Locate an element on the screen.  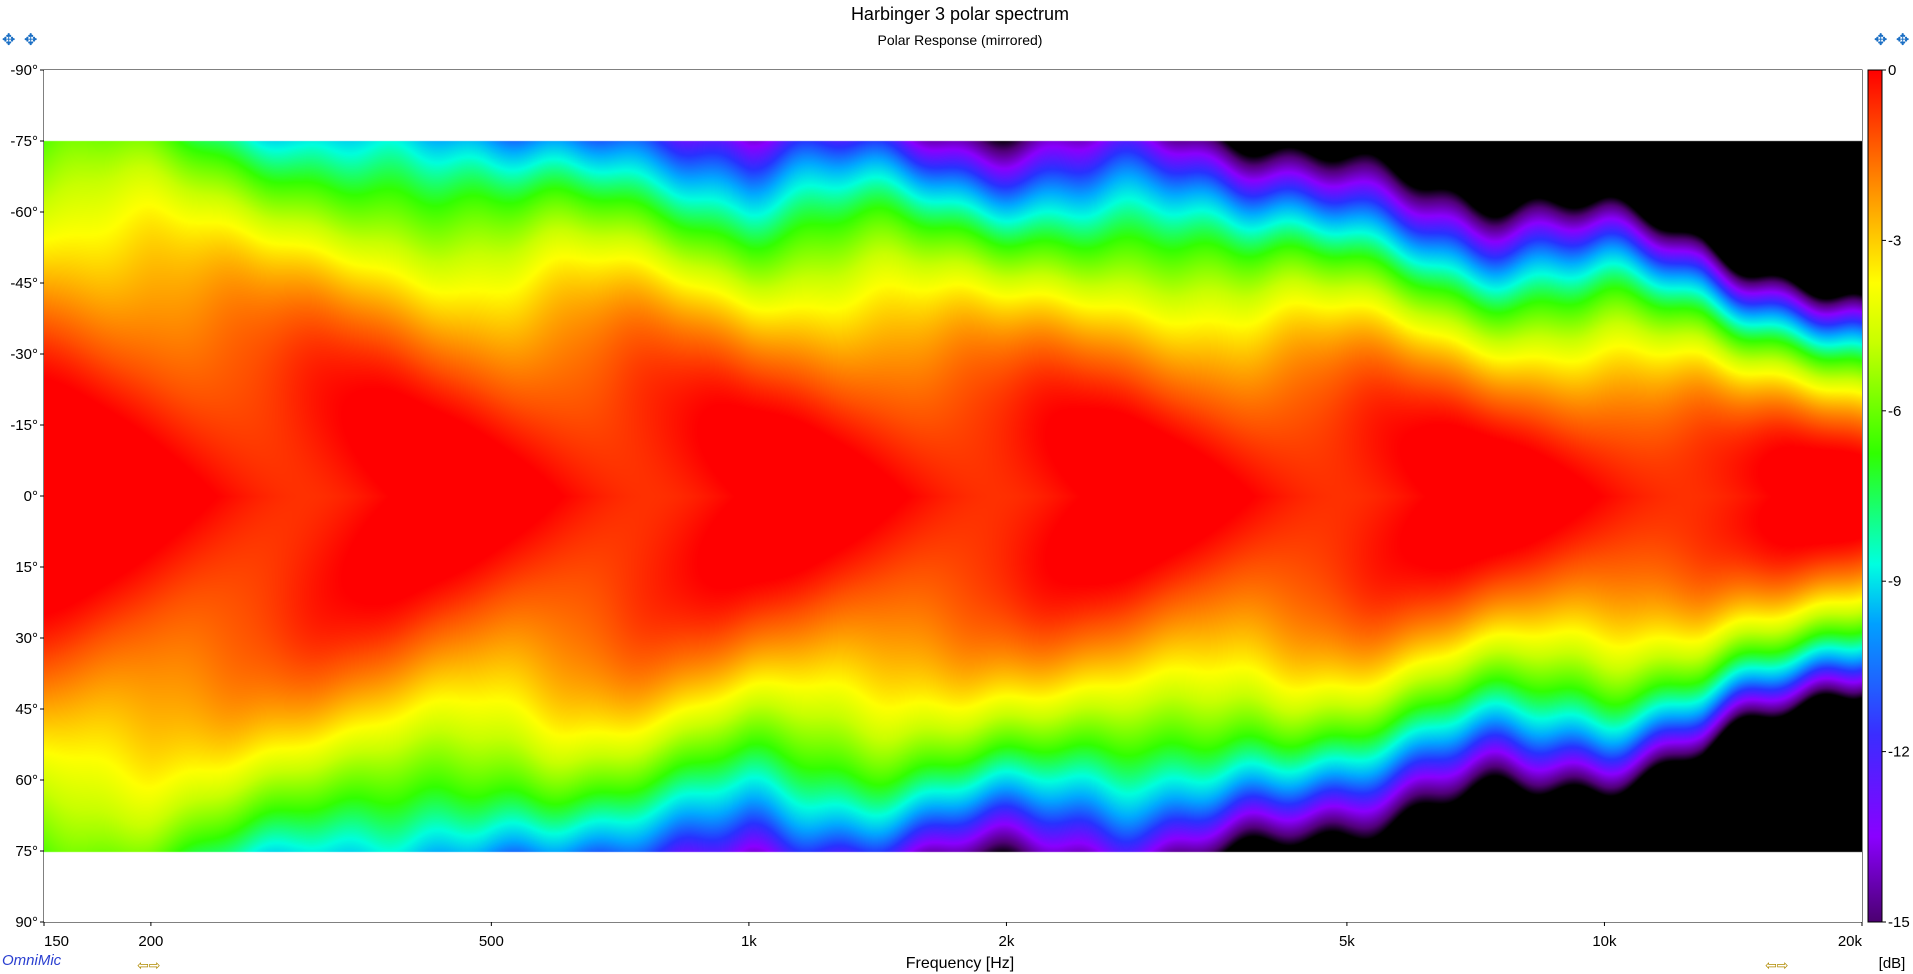
chart-subtitle: Polar Response (mirrored) is located at coordinates (960, 40).